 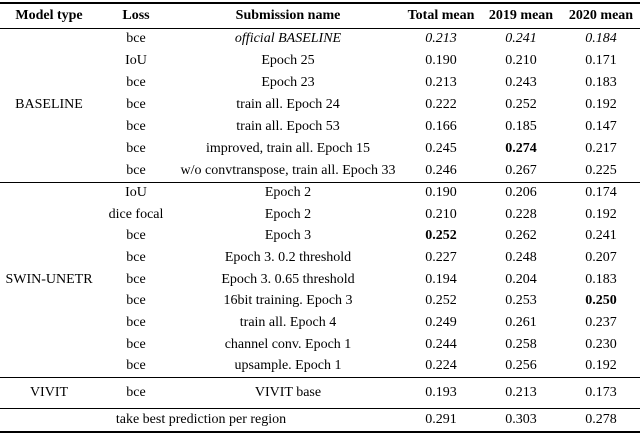 What do you see at coordinates (441, 344) in the screenshot?
I see `total-mean-cell: 0.244` at bounding box center [441, 344].